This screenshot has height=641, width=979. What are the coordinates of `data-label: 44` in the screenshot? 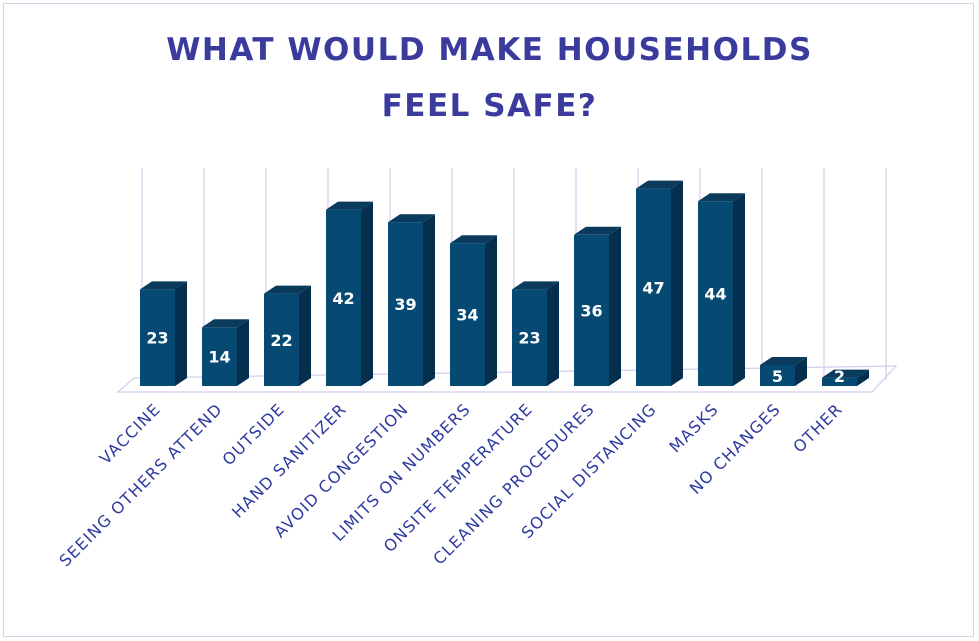 It's located at (715, 294).